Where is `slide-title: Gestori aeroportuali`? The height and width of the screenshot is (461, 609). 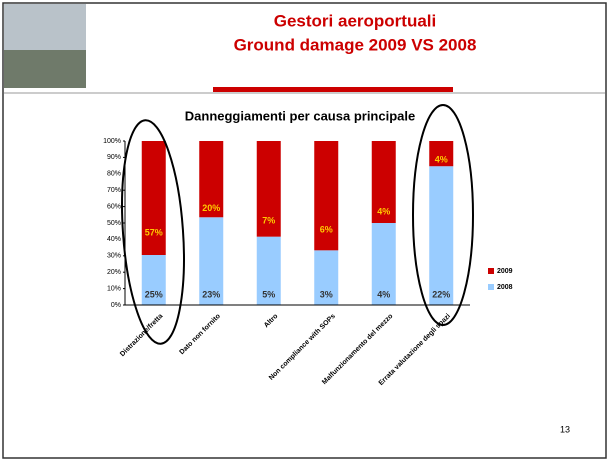 slide-title: Gestori aeroportuali is located at coordinates (355, 20).